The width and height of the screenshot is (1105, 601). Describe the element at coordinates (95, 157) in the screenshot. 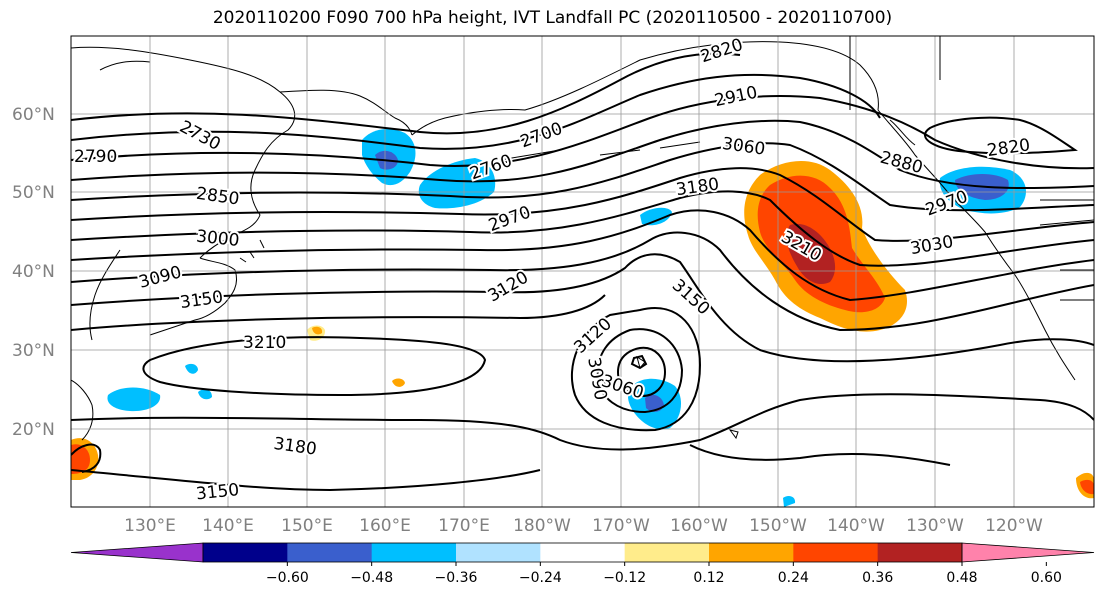

I see `contour-label: 2790` at that location.